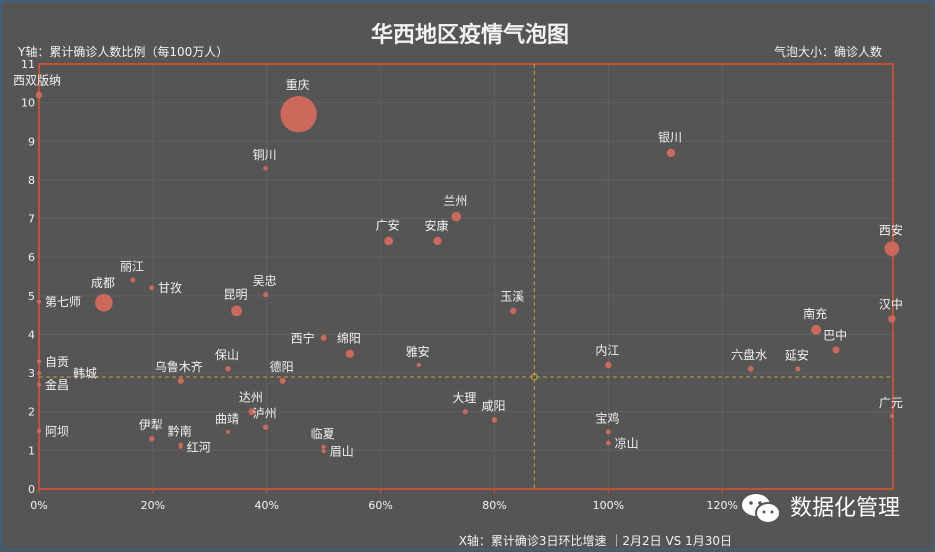 This screenshot has height=552, width=935. Describe the element at coordinates (349, 339) in the screenshot. I see `bubble-label: 绵阳` at that location.